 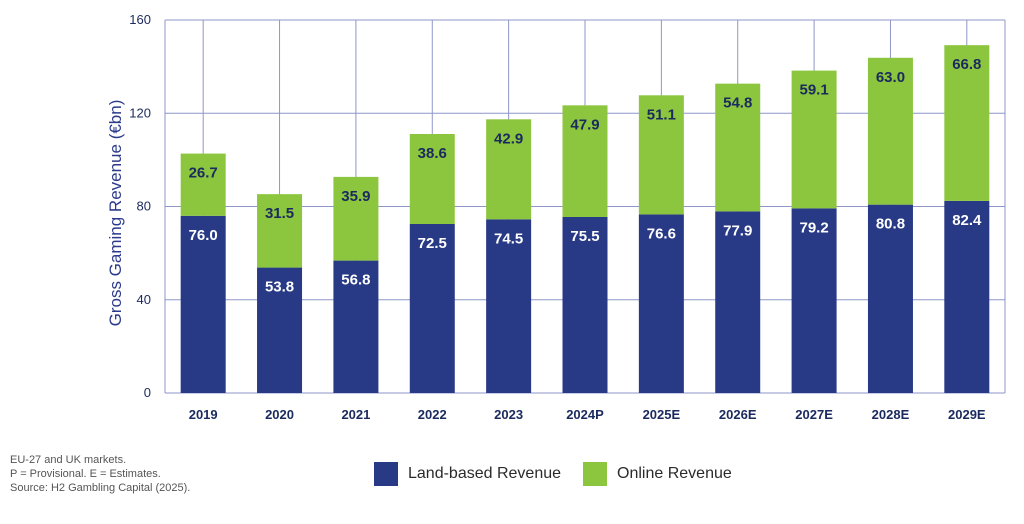 I want to click on bar-online-revenue-2027E, so click(x=814, y=139).